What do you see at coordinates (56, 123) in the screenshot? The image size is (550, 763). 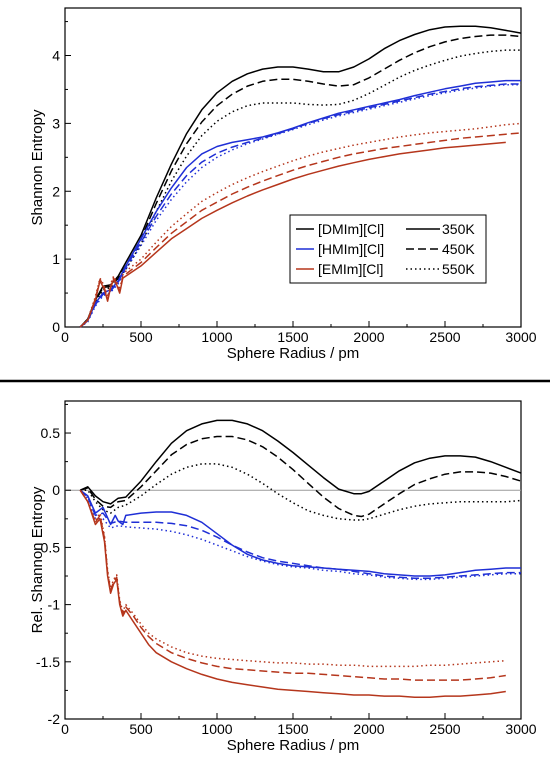 I see `y-tick-label: 3` at bounding box center [56, 123].